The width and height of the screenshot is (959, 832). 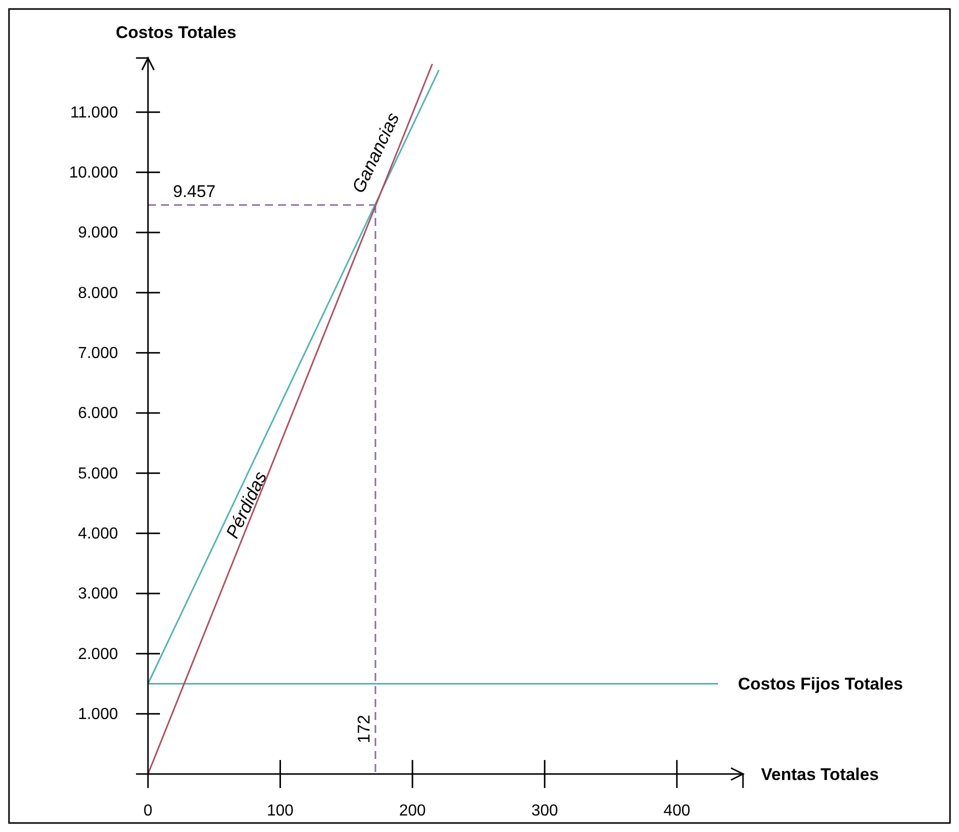 What do you see at coordinates (98, 654) in the screenshot?
I see `y-tick-label: 2.000` at bounding box center [98, 654].